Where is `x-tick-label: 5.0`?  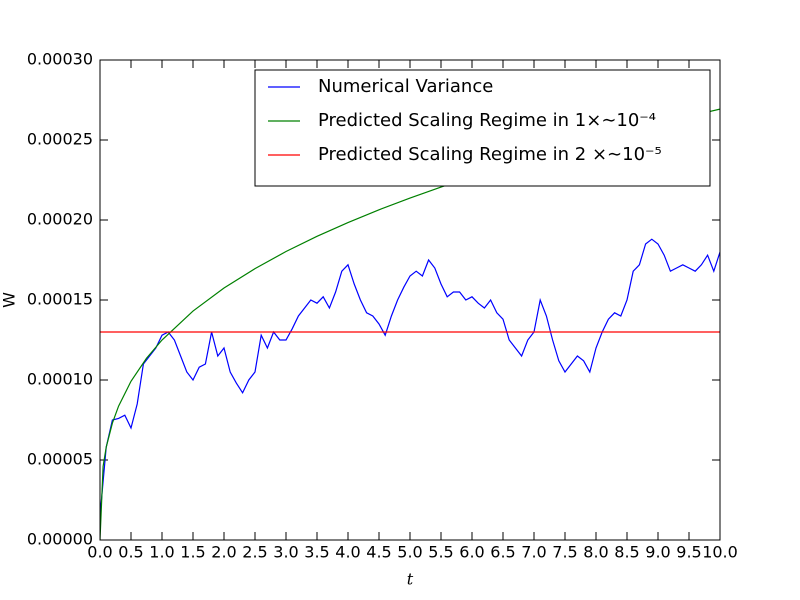 x-tick-label: 5.0 is located at coordinates (409, 552).